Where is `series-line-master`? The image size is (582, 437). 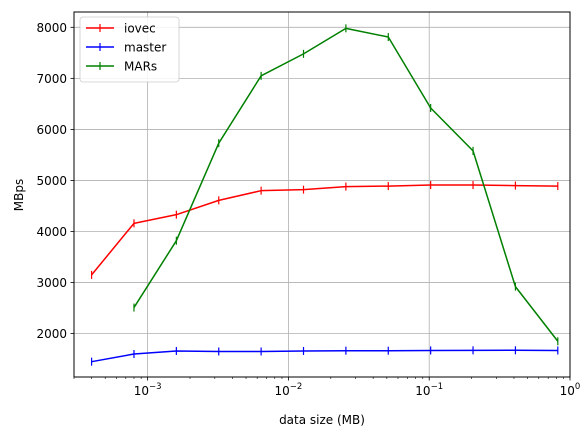
series-line-master is located at coordinates (324, 356).